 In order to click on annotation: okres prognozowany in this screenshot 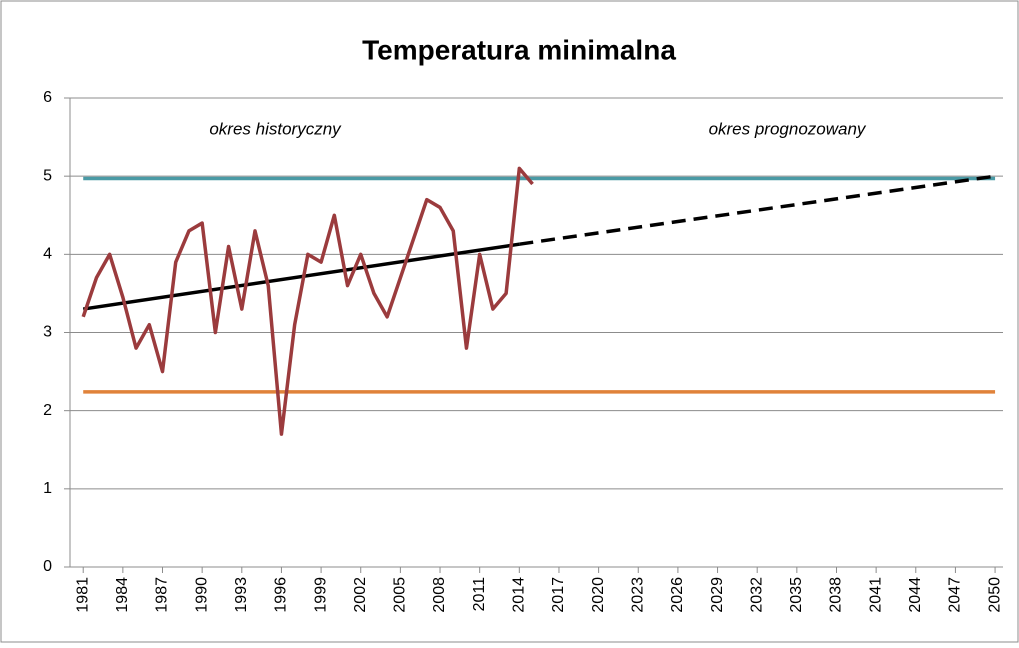, I will do `click(788, 128)`.